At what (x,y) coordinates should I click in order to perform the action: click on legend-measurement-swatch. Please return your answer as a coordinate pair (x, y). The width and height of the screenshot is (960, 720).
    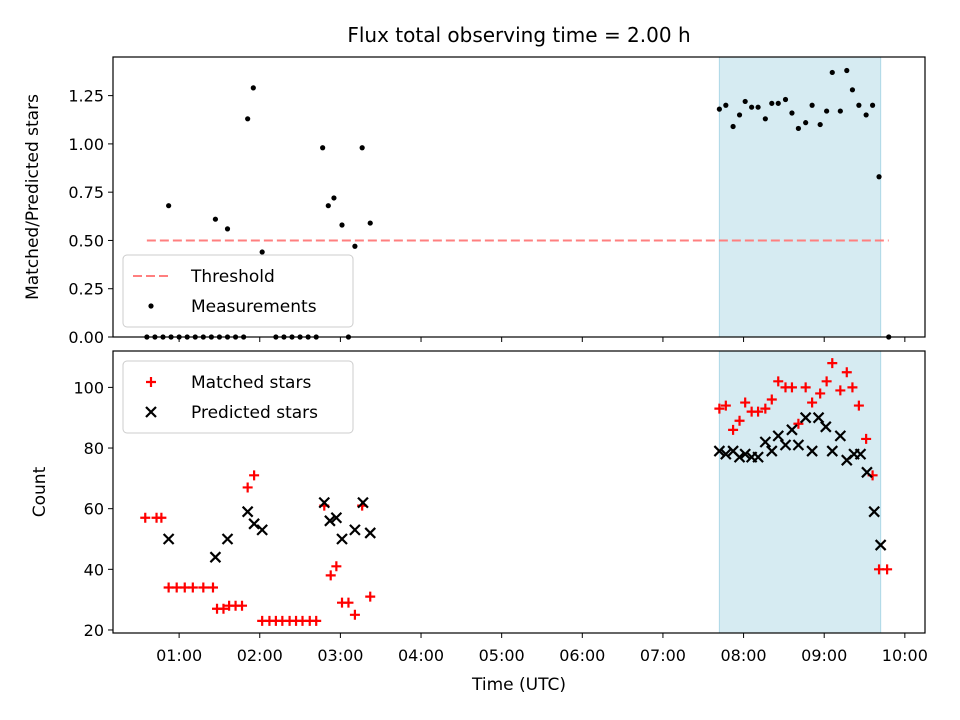
    Looking at the image, I should click on (151, 306).